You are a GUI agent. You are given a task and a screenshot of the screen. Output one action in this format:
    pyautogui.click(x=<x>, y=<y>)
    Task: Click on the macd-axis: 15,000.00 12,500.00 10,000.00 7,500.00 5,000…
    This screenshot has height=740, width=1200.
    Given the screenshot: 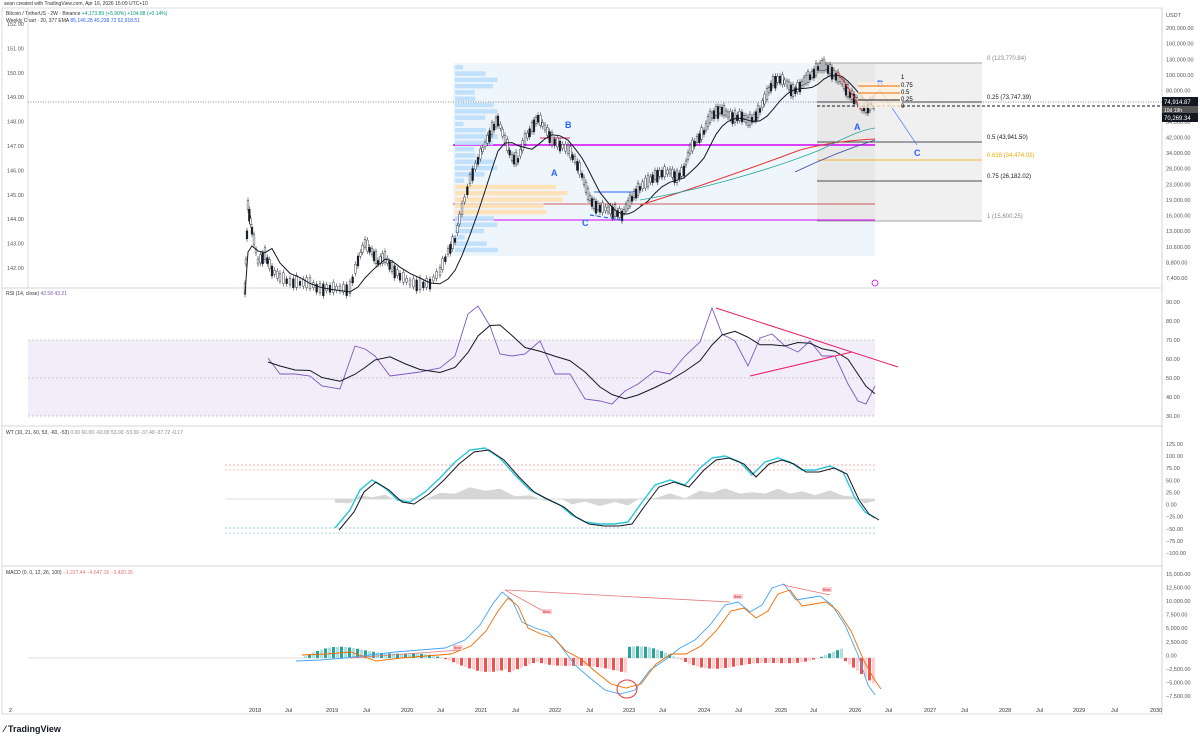 What is the action you would take?
    pyautogui.click(x=1178, y=636)
    